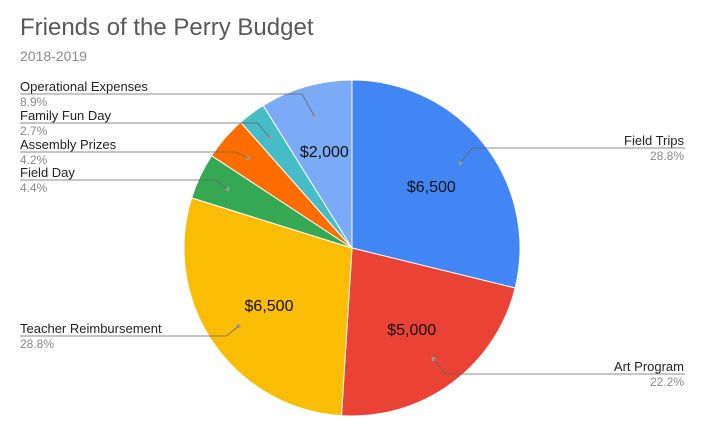 This screenshot has width=705, height=436. What do you see at coordinates (411, 330) in the screenshot?
I see `value-label-art-program: $5,000` at bounding box center [411, 330].